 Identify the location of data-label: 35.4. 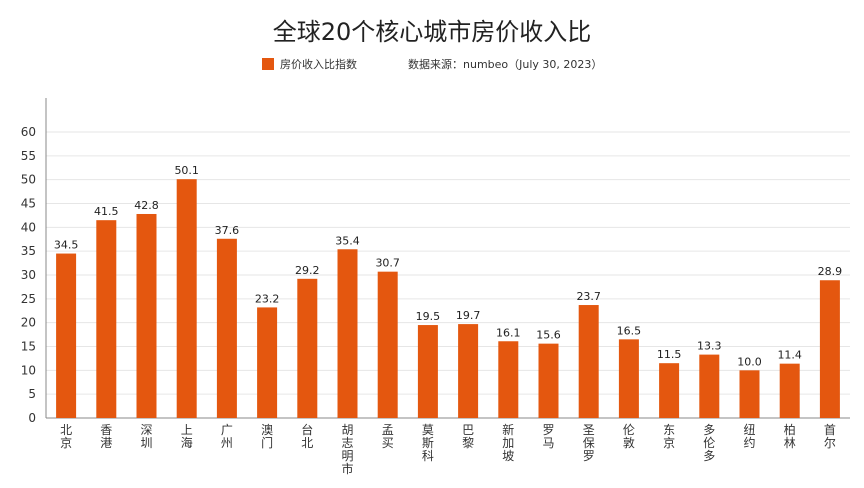
(347, 240).